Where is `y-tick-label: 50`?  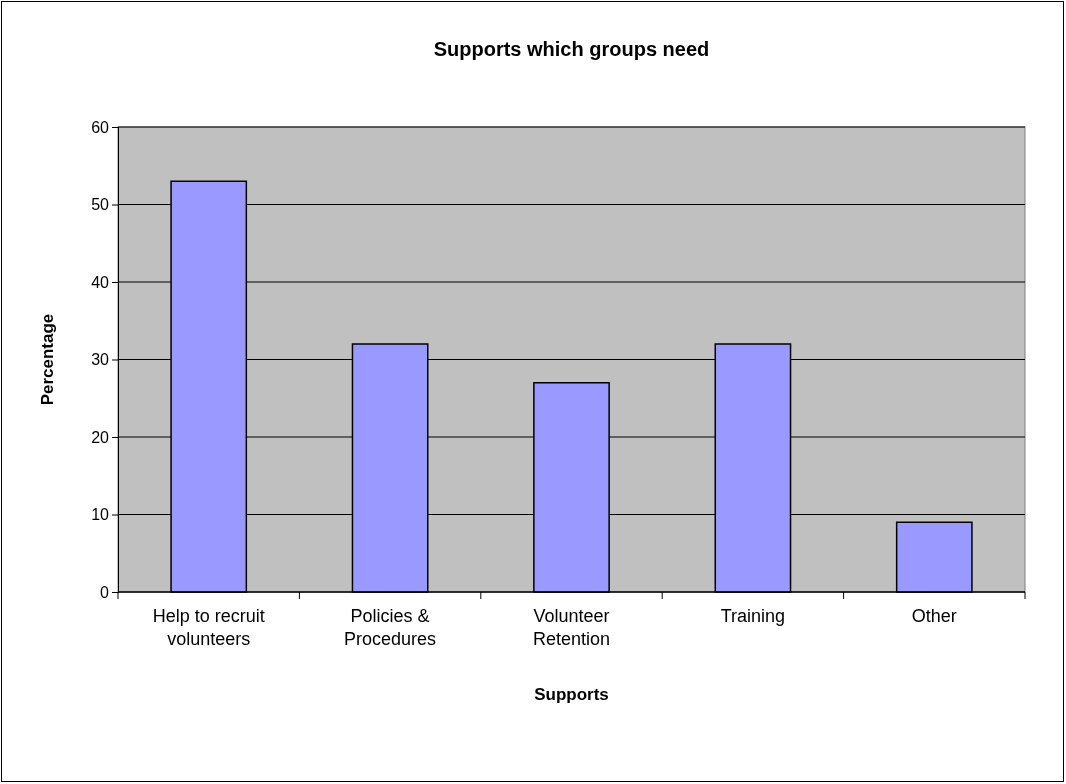 y-tick-label: 50 is located at coordinates (100, 205).